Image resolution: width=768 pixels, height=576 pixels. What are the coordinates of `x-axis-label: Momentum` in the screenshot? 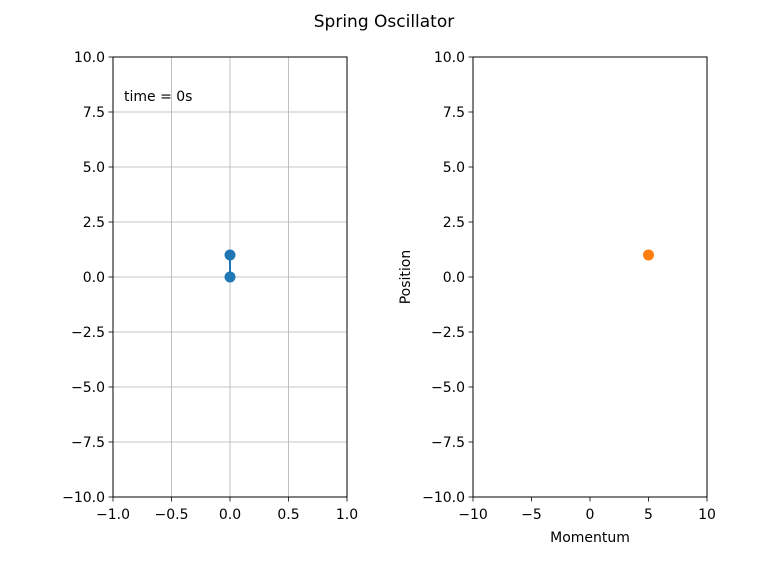 It's located at (590, 538).